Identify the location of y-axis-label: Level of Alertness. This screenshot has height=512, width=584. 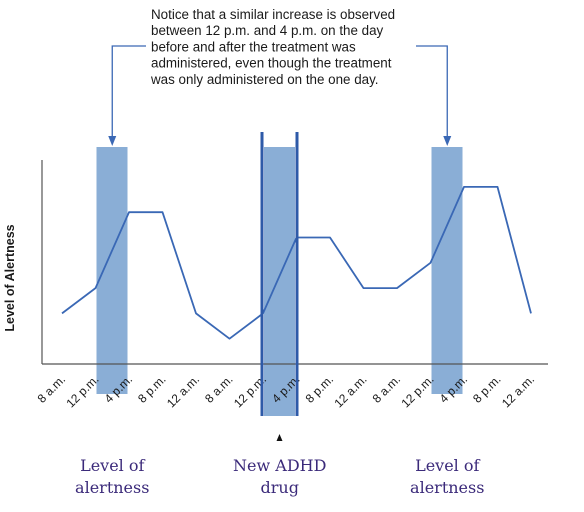
(10, 277).